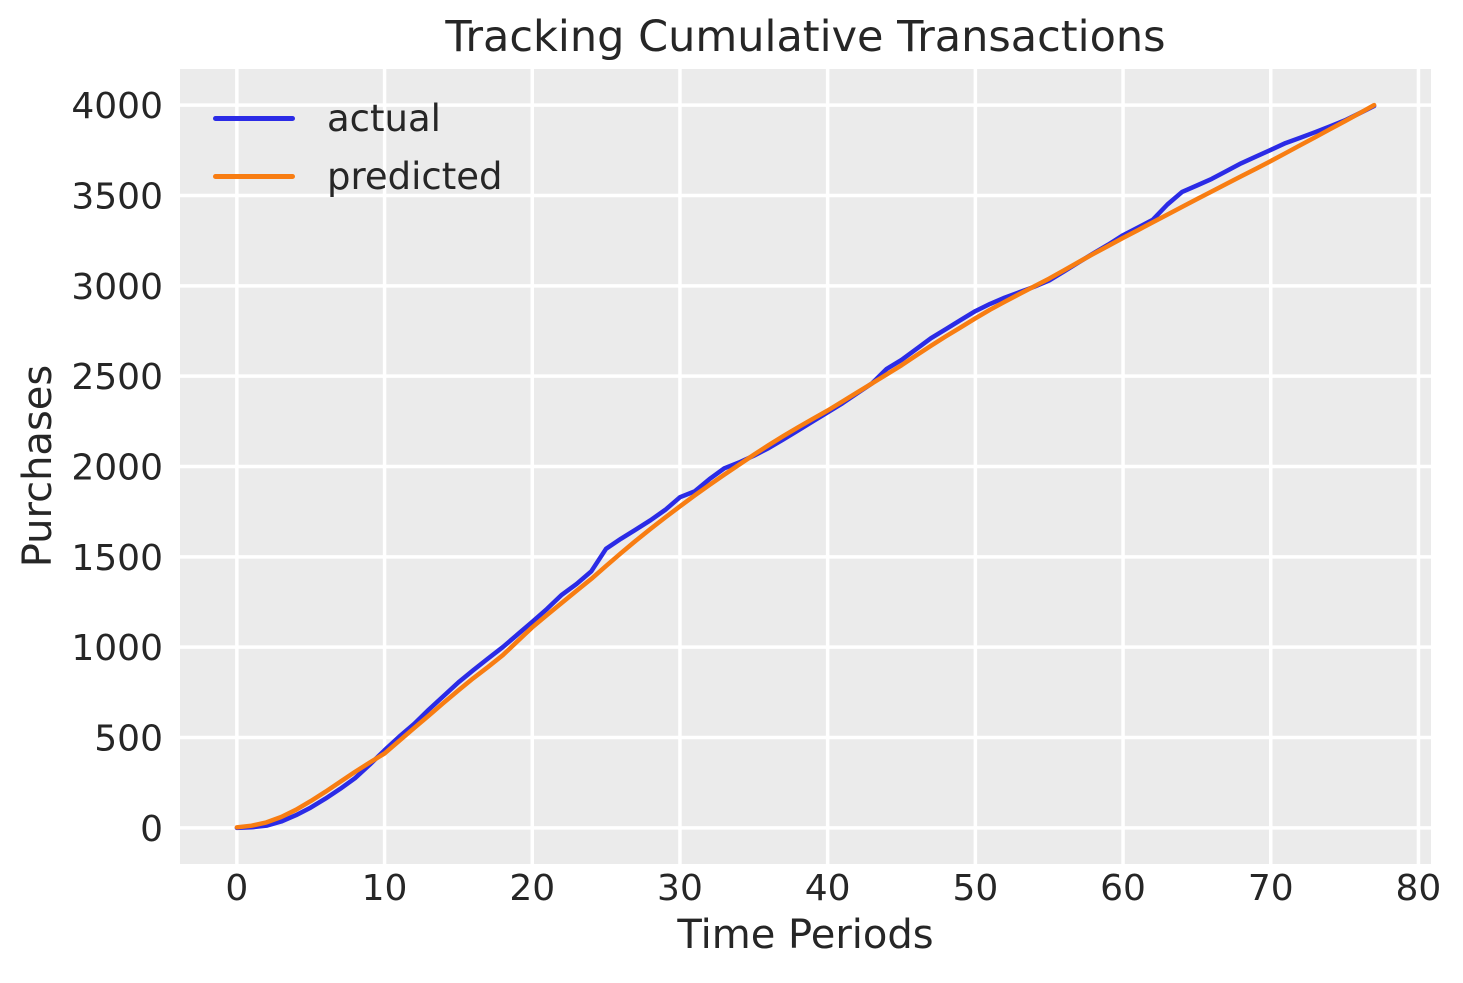 The width and height of the screenshot is (1463, 983). Describe the element at coordinates (38, 466) in the screenshot. I see `y-axis-label: Purchases` at that location.